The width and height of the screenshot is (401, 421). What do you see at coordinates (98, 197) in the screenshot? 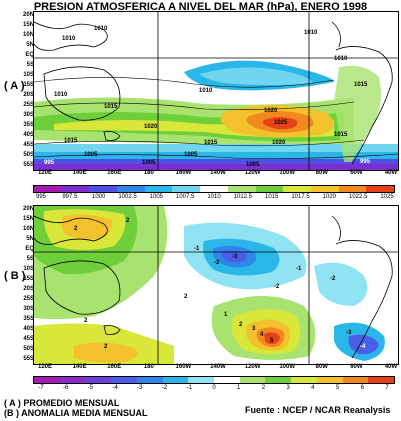
I see `colorbar-tick-label: 1000` at bounding box center [98, 197].